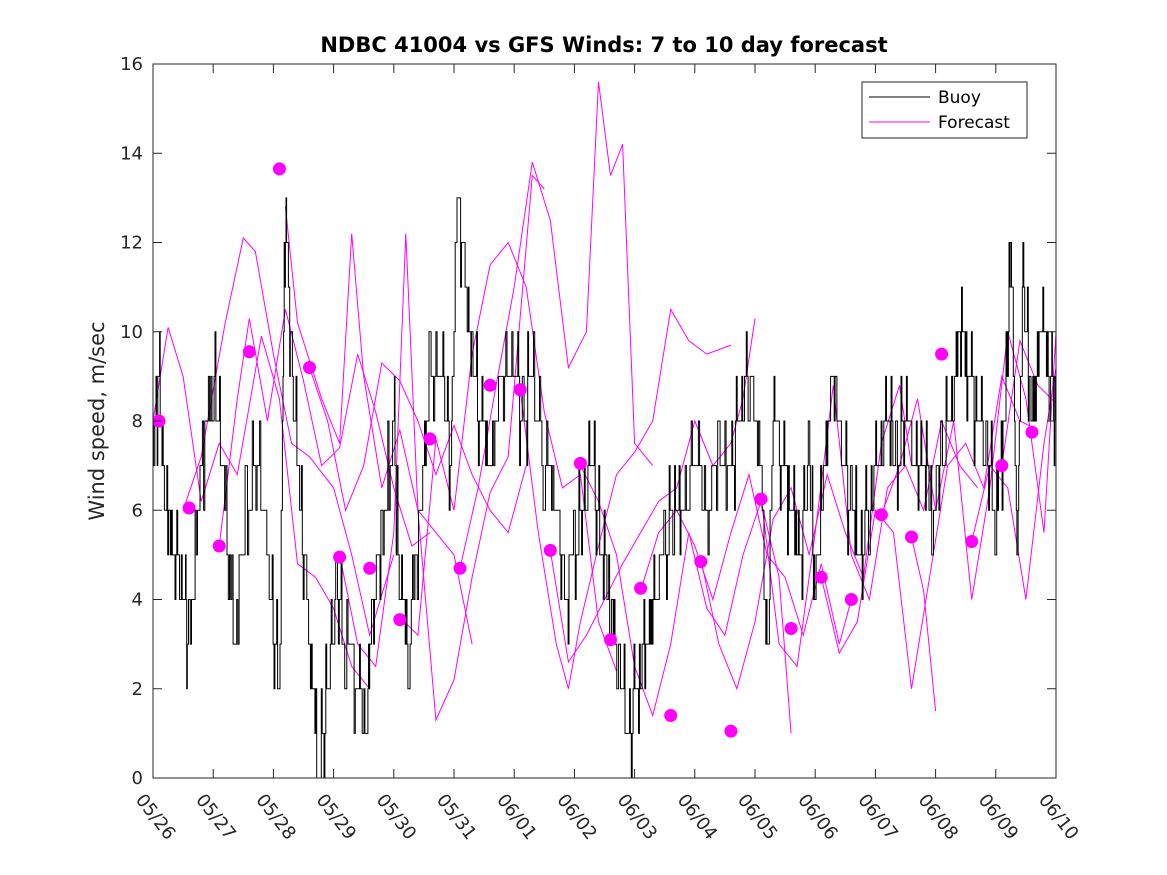 The height and width of the screenshot is (875, 1167). Describe the element at coordinates (137, 421) in the screenshot. I see `y-tick-label-4: 8` at that location.